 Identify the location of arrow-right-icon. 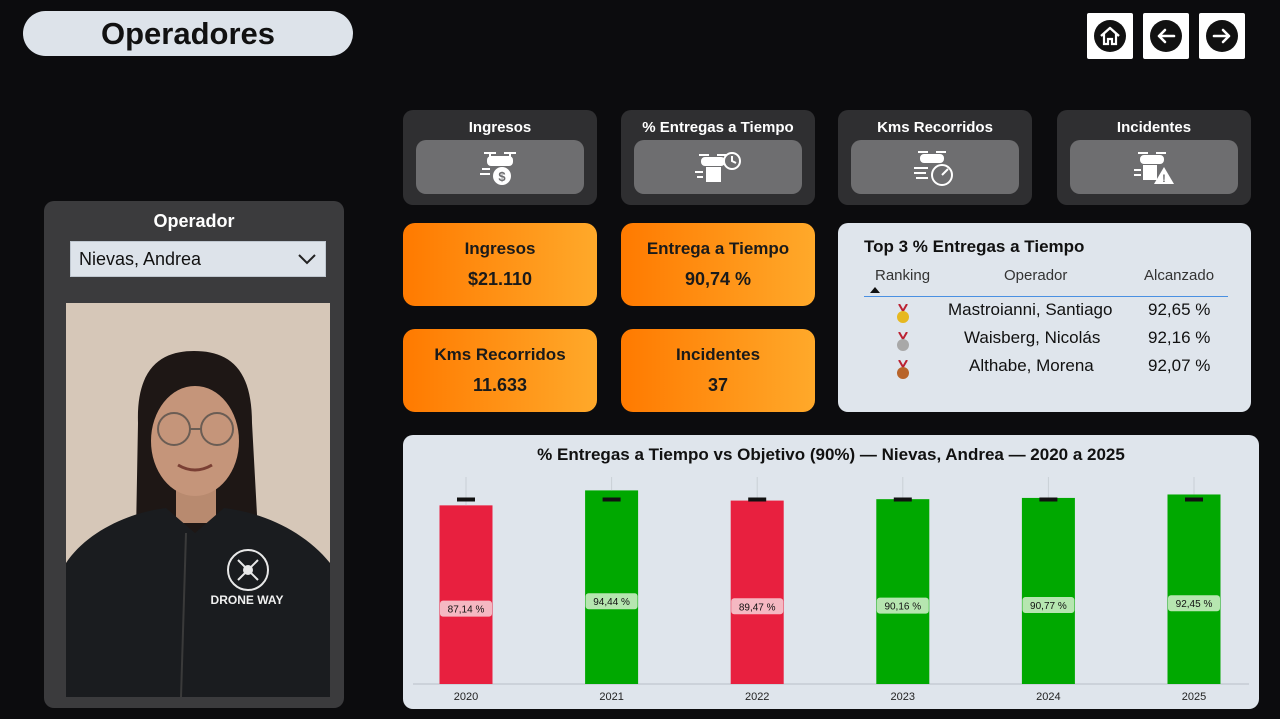
(1222, 36).